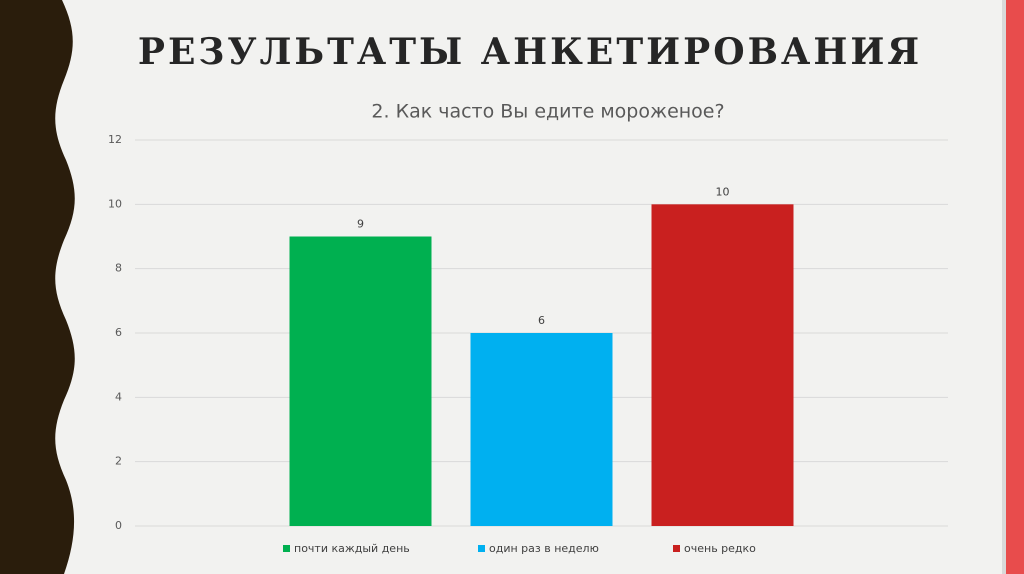 The width and height of the screenshot is (1024, 574). What do you see at coordinates (352, 548) in the screenshot?
I see `legend-label: почти каждый день` at bounding box center [352, 548].